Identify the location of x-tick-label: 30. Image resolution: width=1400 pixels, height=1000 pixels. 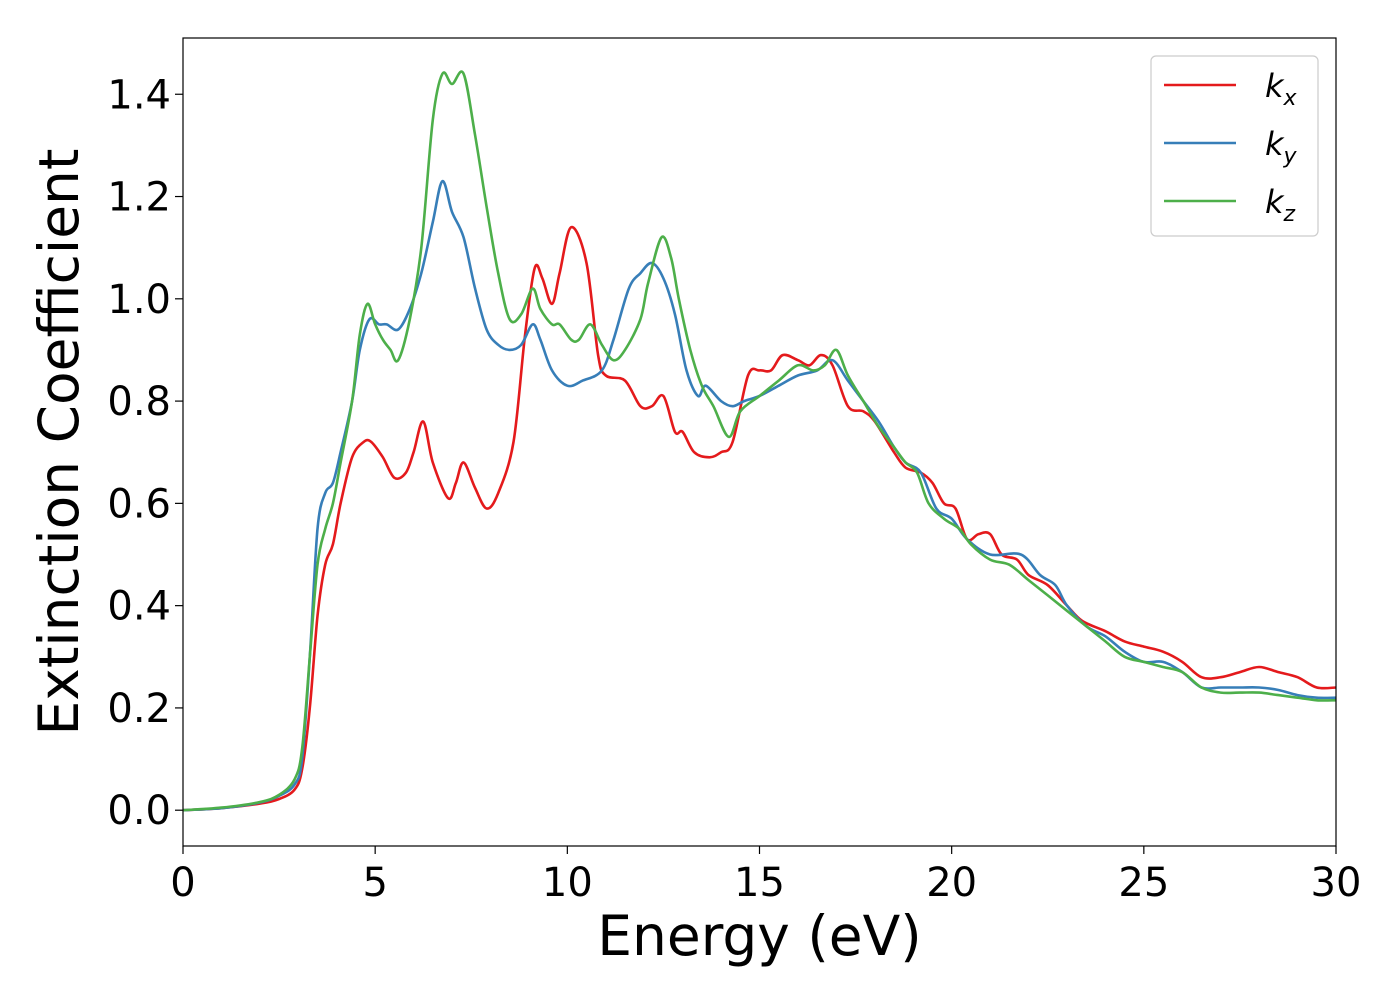
(1336, 883).